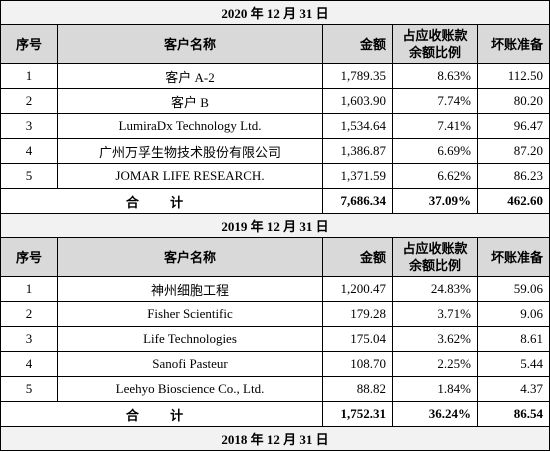 The width and height of the screenshot is (550, 452). I want to click on total-row: 合 计 1,752.31 36.24% 86.54, so click(275, 414).